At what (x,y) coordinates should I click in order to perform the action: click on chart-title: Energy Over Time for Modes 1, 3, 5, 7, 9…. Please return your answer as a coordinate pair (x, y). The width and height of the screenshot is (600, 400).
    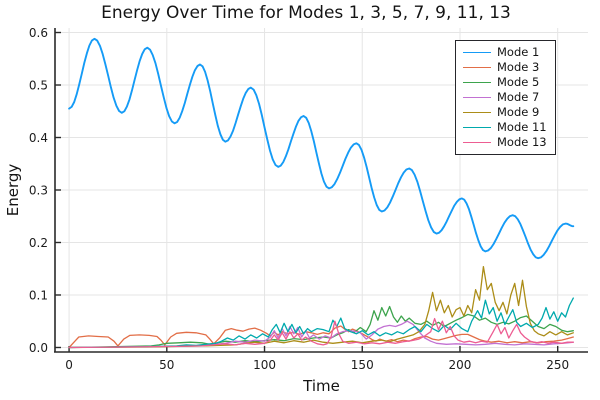
    Looking at the image, I should click on (306, 13).